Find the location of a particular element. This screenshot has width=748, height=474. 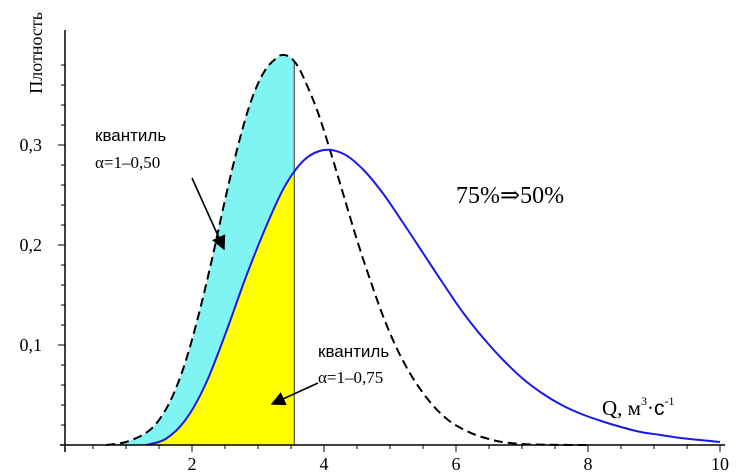

upper-quantile-word: квантиль is located at coordinates (130, 135).